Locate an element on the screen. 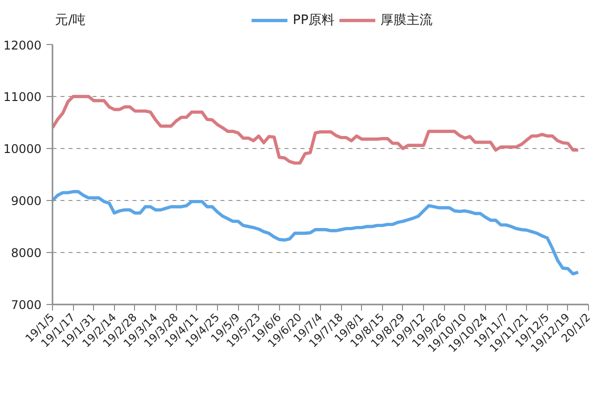 This screenshot has height=400, width=600. y-tick-label: 11000 is located at coordinates (22, 97).